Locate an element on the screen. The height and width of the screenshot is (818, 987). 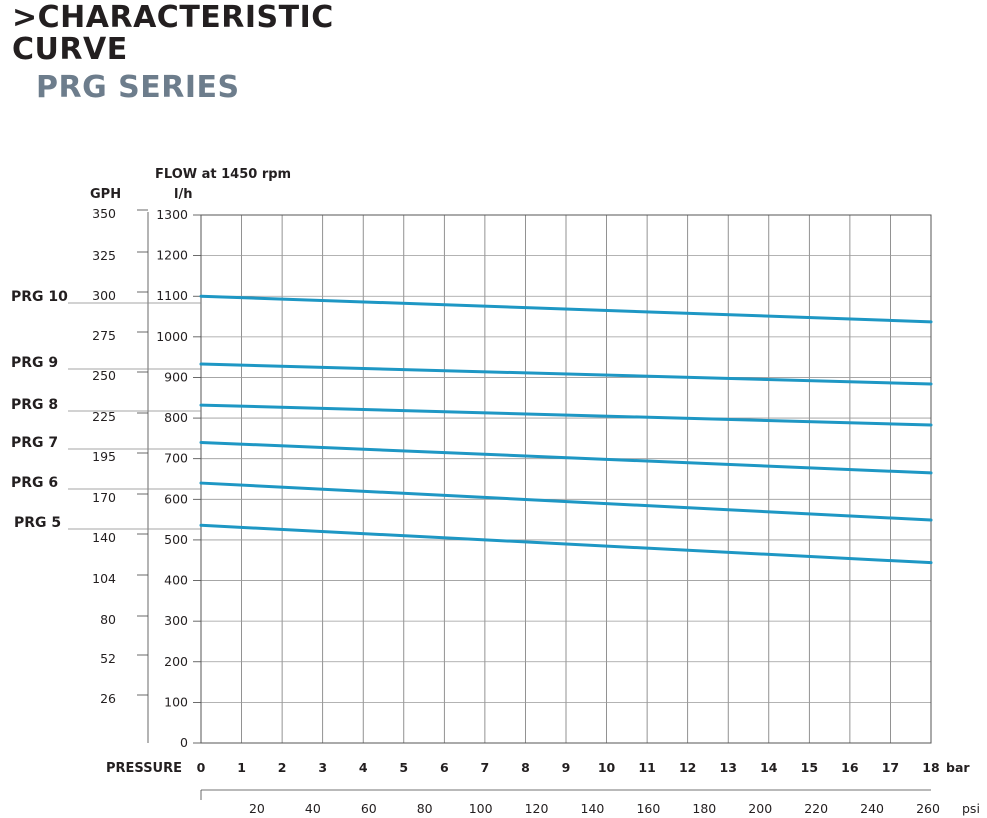
lh-tick-label: 800 is located at coordinates (176, 417).